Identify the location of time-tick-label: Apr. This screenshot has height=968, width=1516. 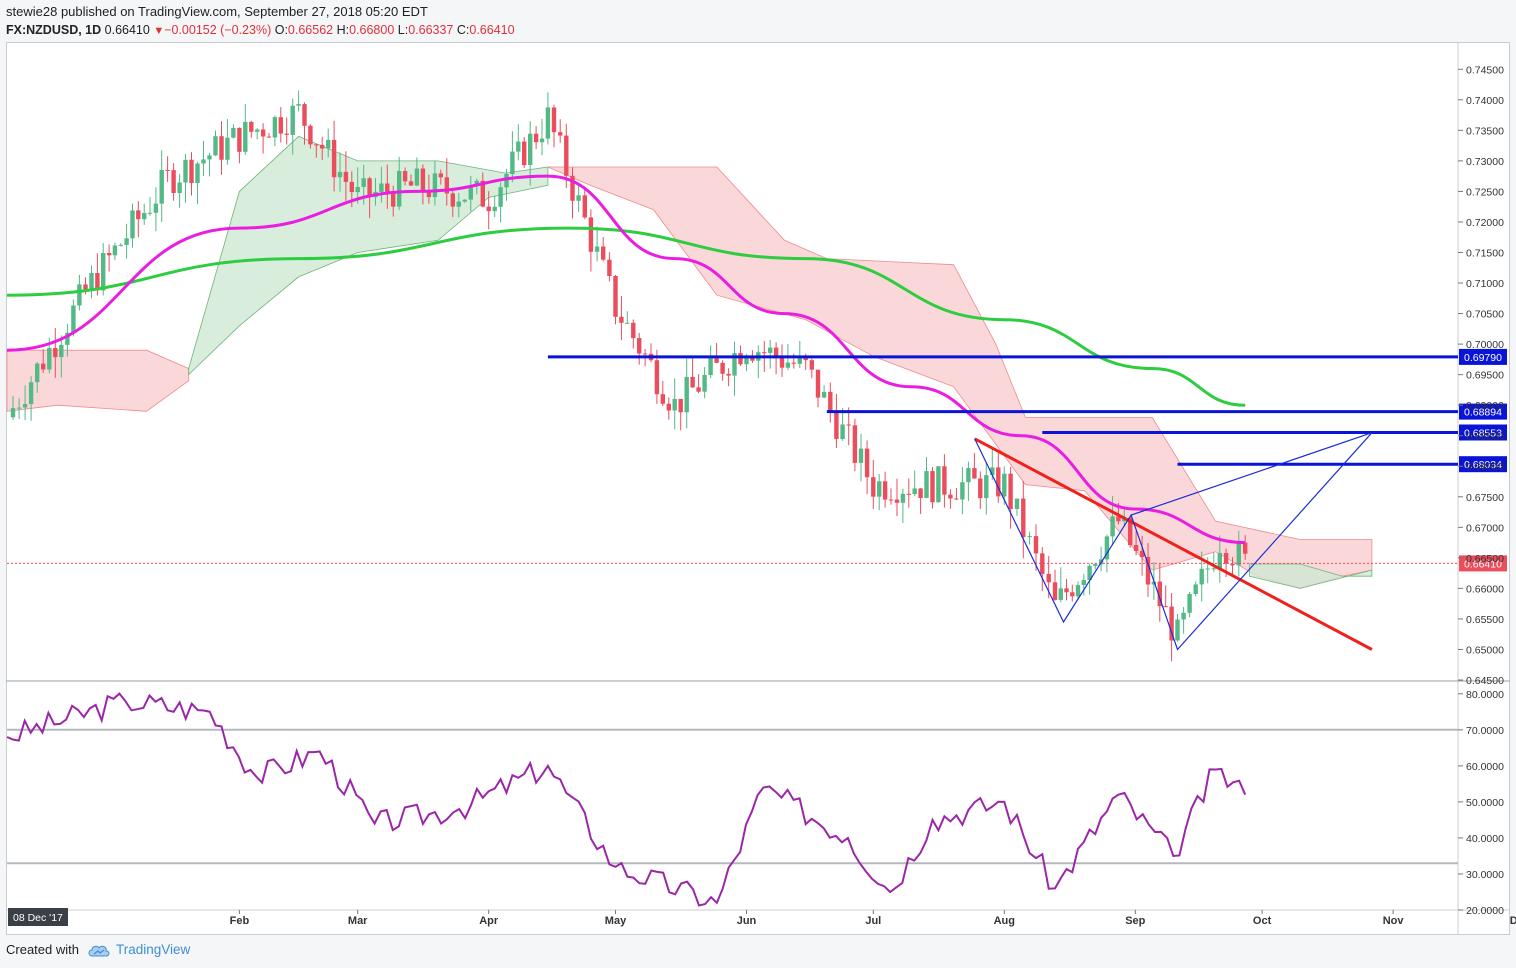
(489, 921).